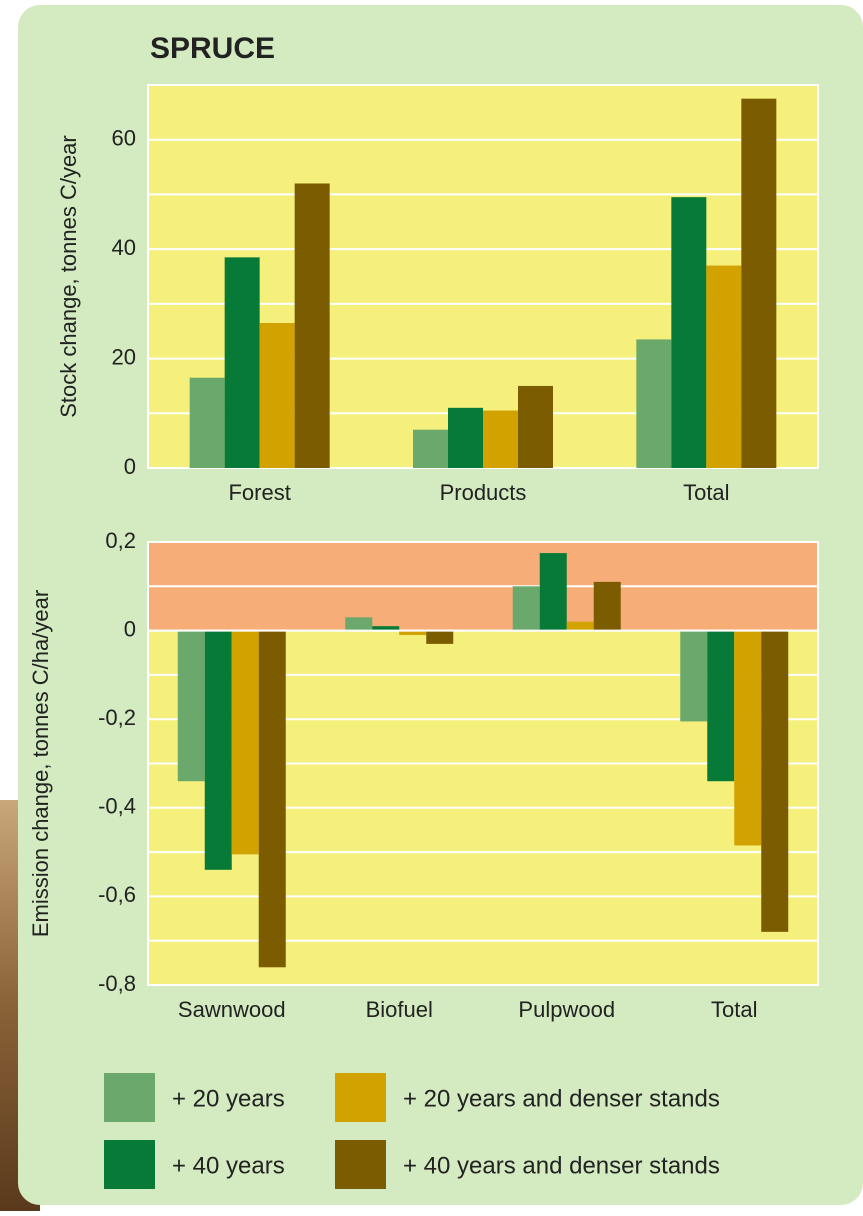 This screenshot has width=863, height=1216. I want to click on x-tick-label: Forest, so click(259, 492).